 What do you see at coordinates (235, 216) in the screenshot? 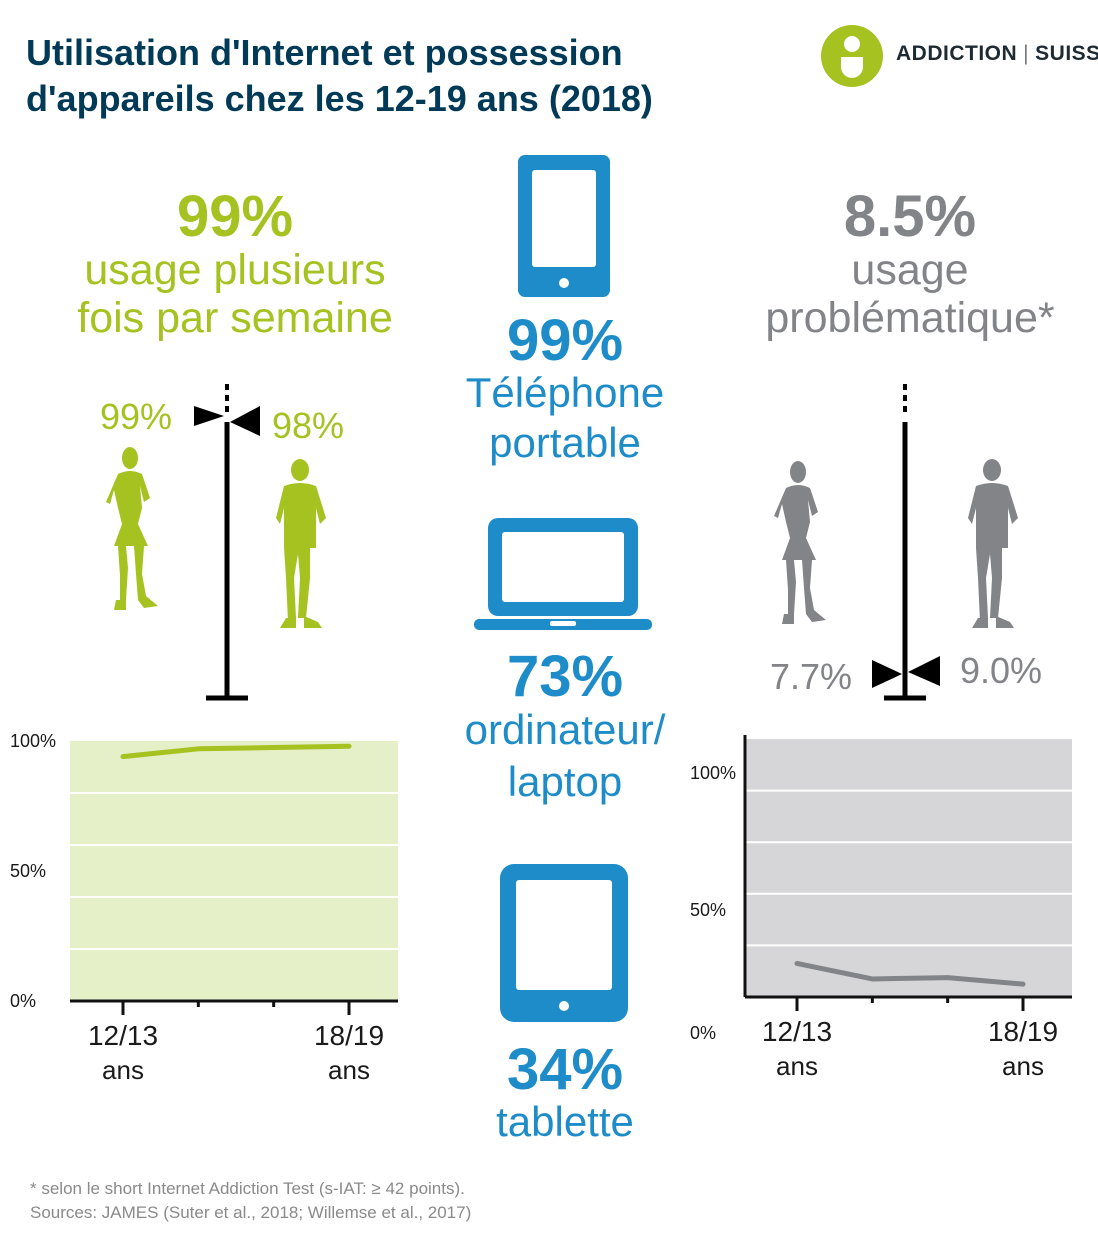
I see `left-headline-pct: 99%` at bounding box center [235, 216].